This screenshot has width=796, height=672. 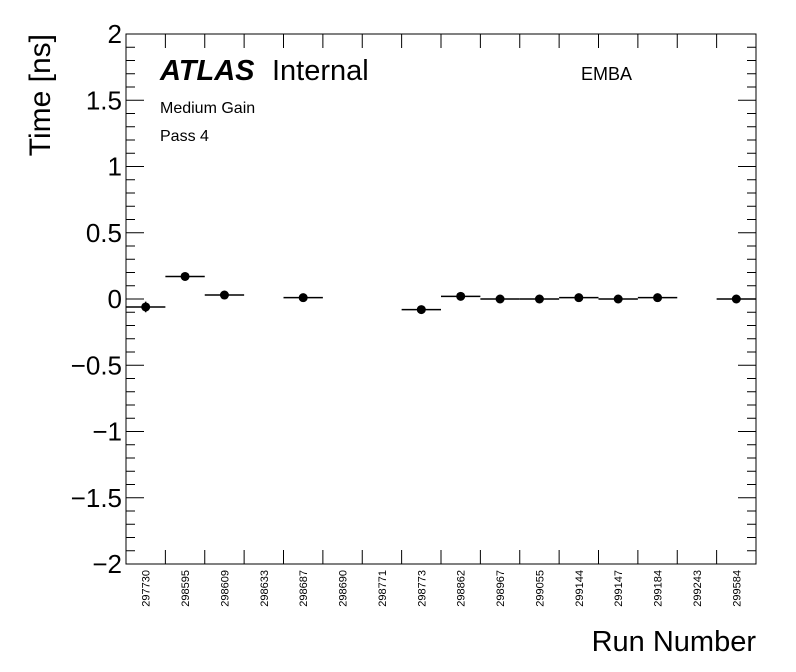 I want to click on internal-label: Internal, so click(x=320, y=71).